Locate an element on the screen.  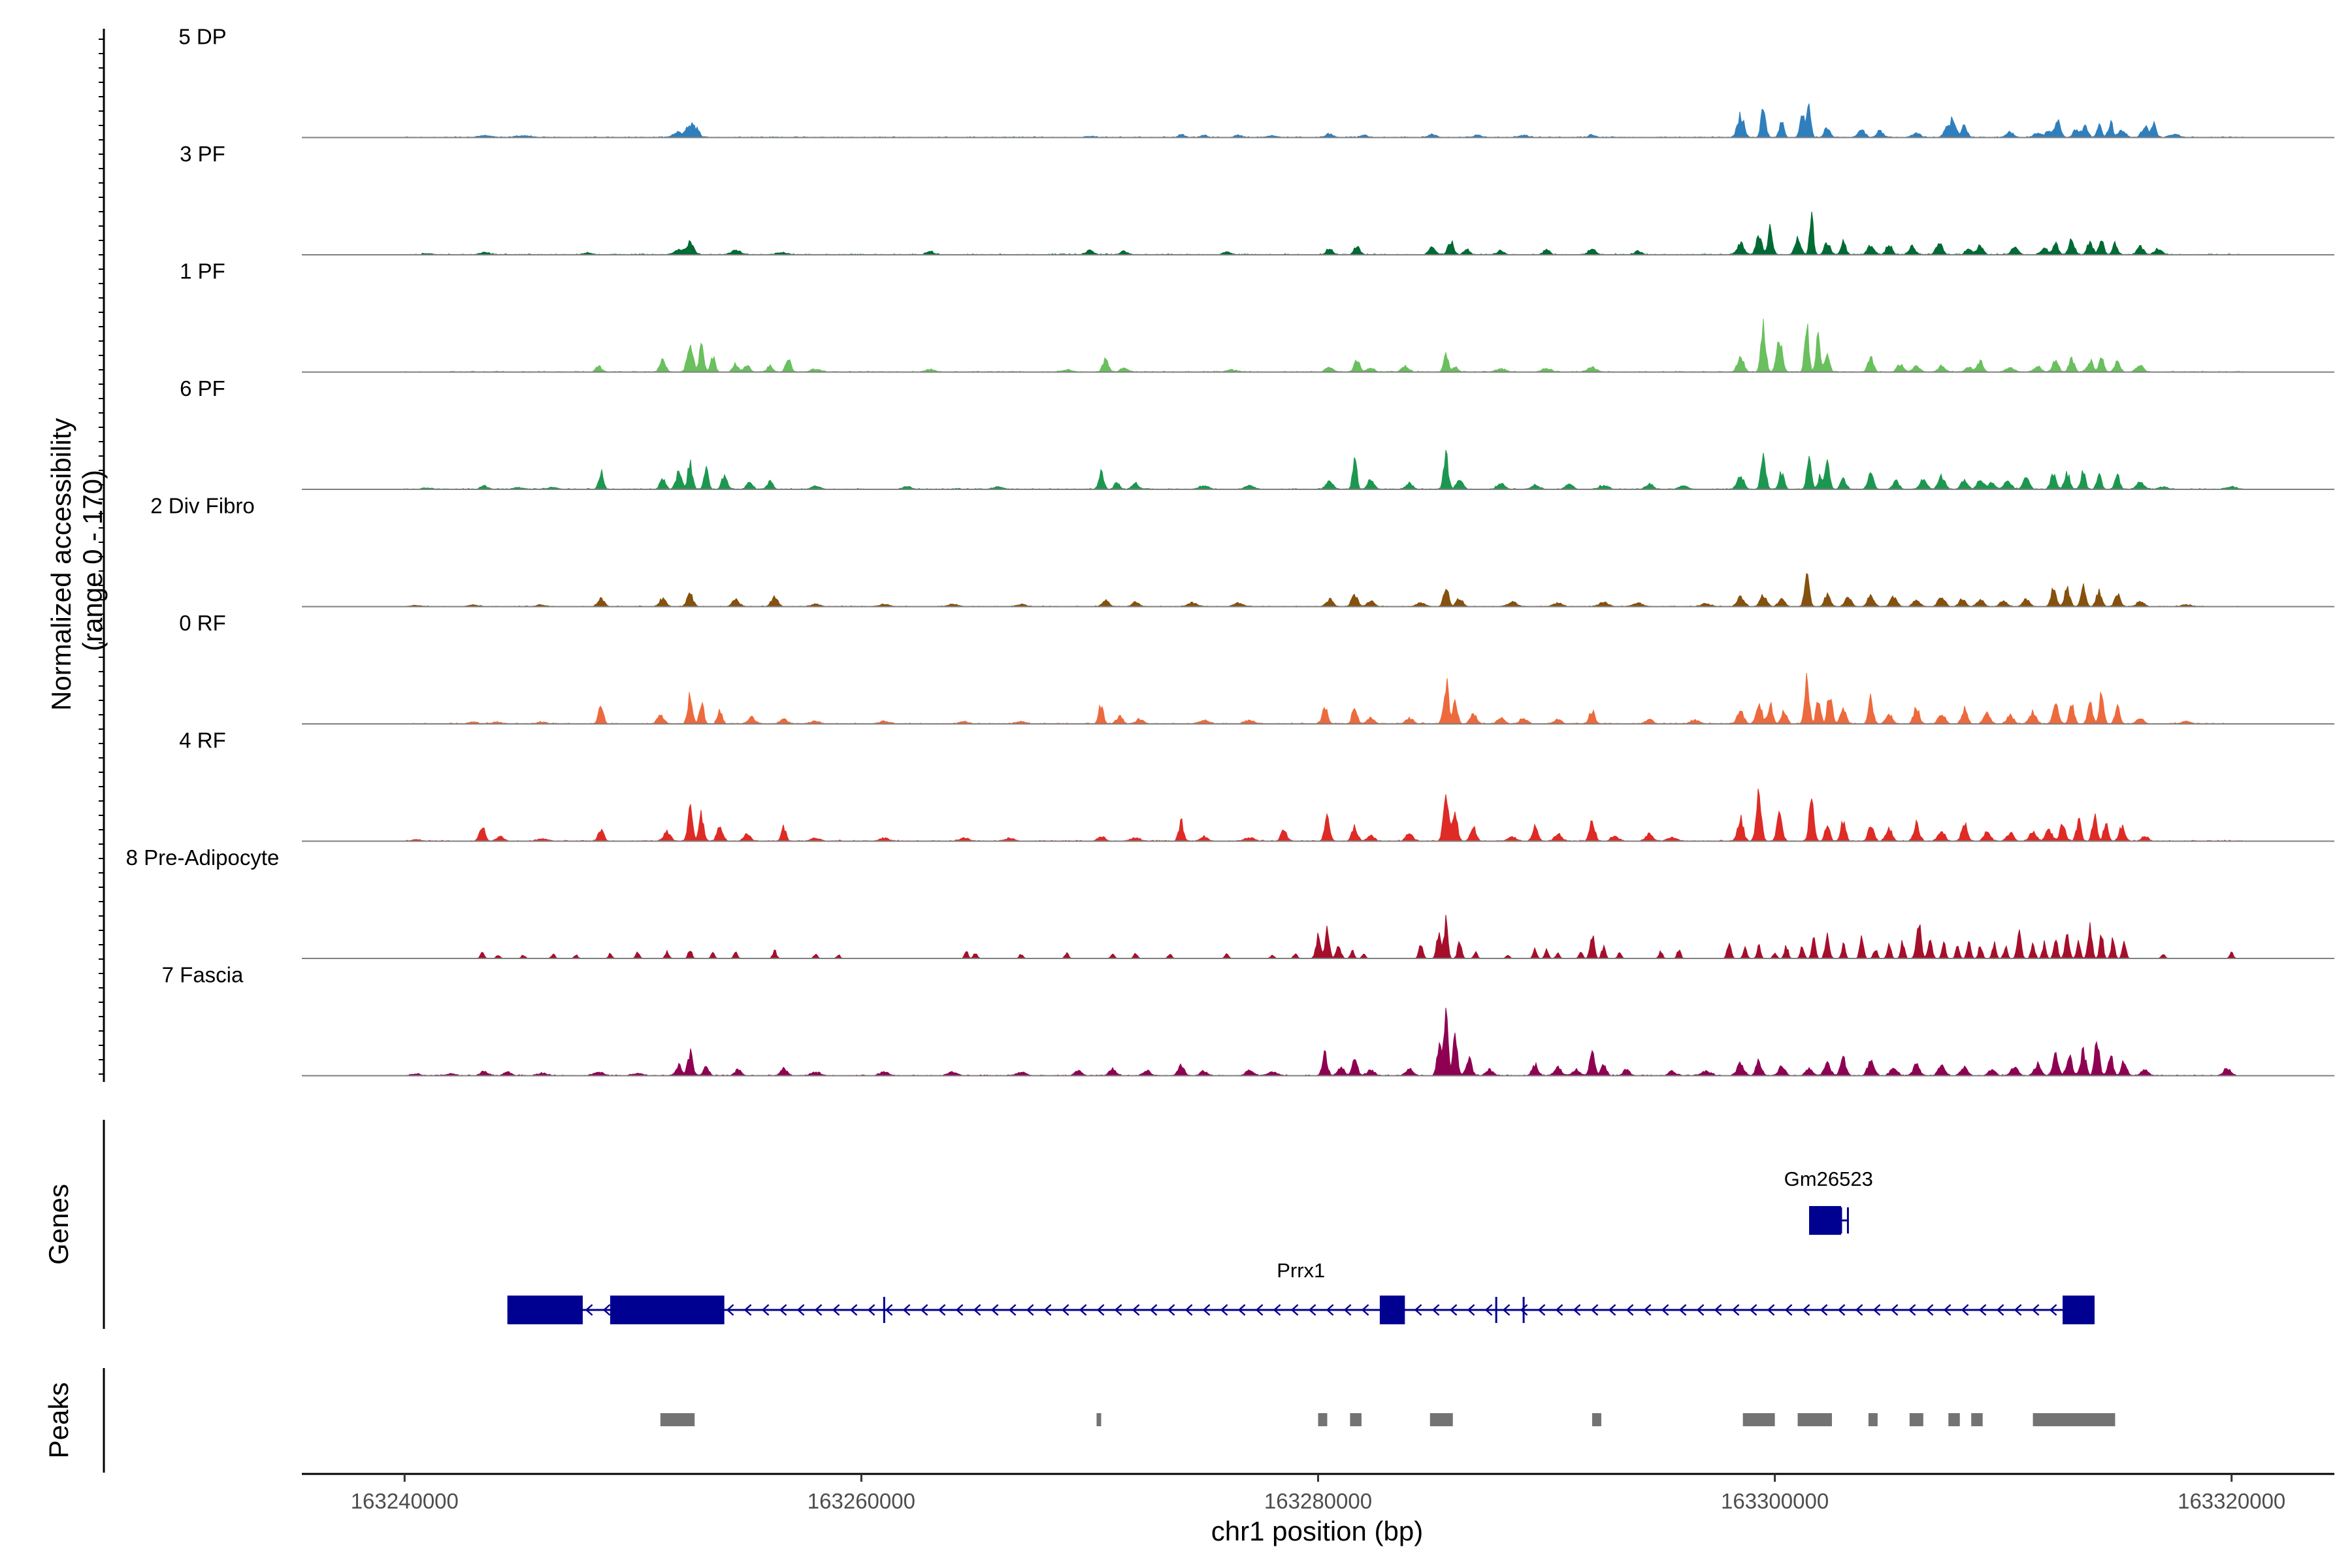
track-label: 7 Fascia is located at coordinates (203, 975).